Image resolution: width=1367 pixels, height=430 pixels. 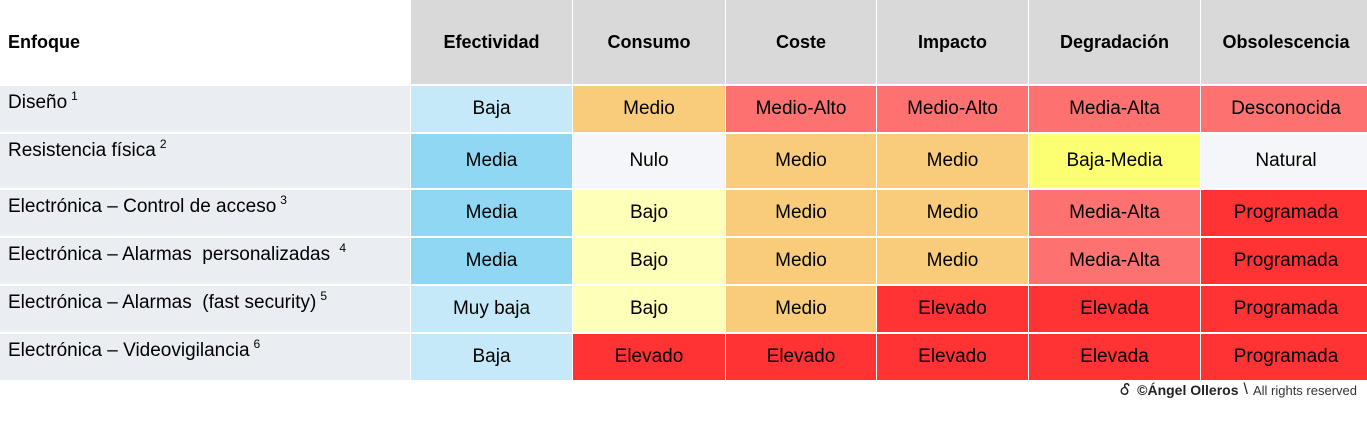 What do you see at coordinates (1284, 161) in the screenshot?
I see `rating-cell: Natural` at bounding box center [1284, 161].